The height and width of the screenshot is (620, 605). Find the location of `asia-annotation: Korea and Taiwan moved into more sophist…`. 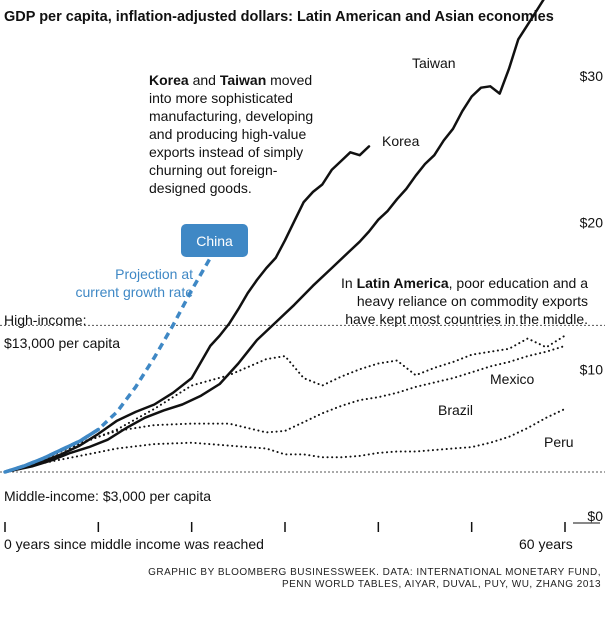

asia-annotation: Korea and Taiwan moved into more sophist… is located at coordinates (231, 134).